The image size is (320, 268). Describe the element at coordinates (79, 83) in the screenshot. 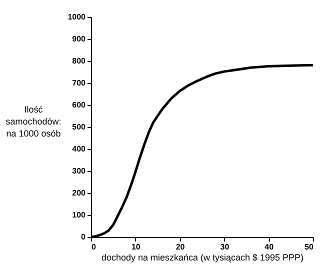

I see `y-tick-label: 700` at that location.